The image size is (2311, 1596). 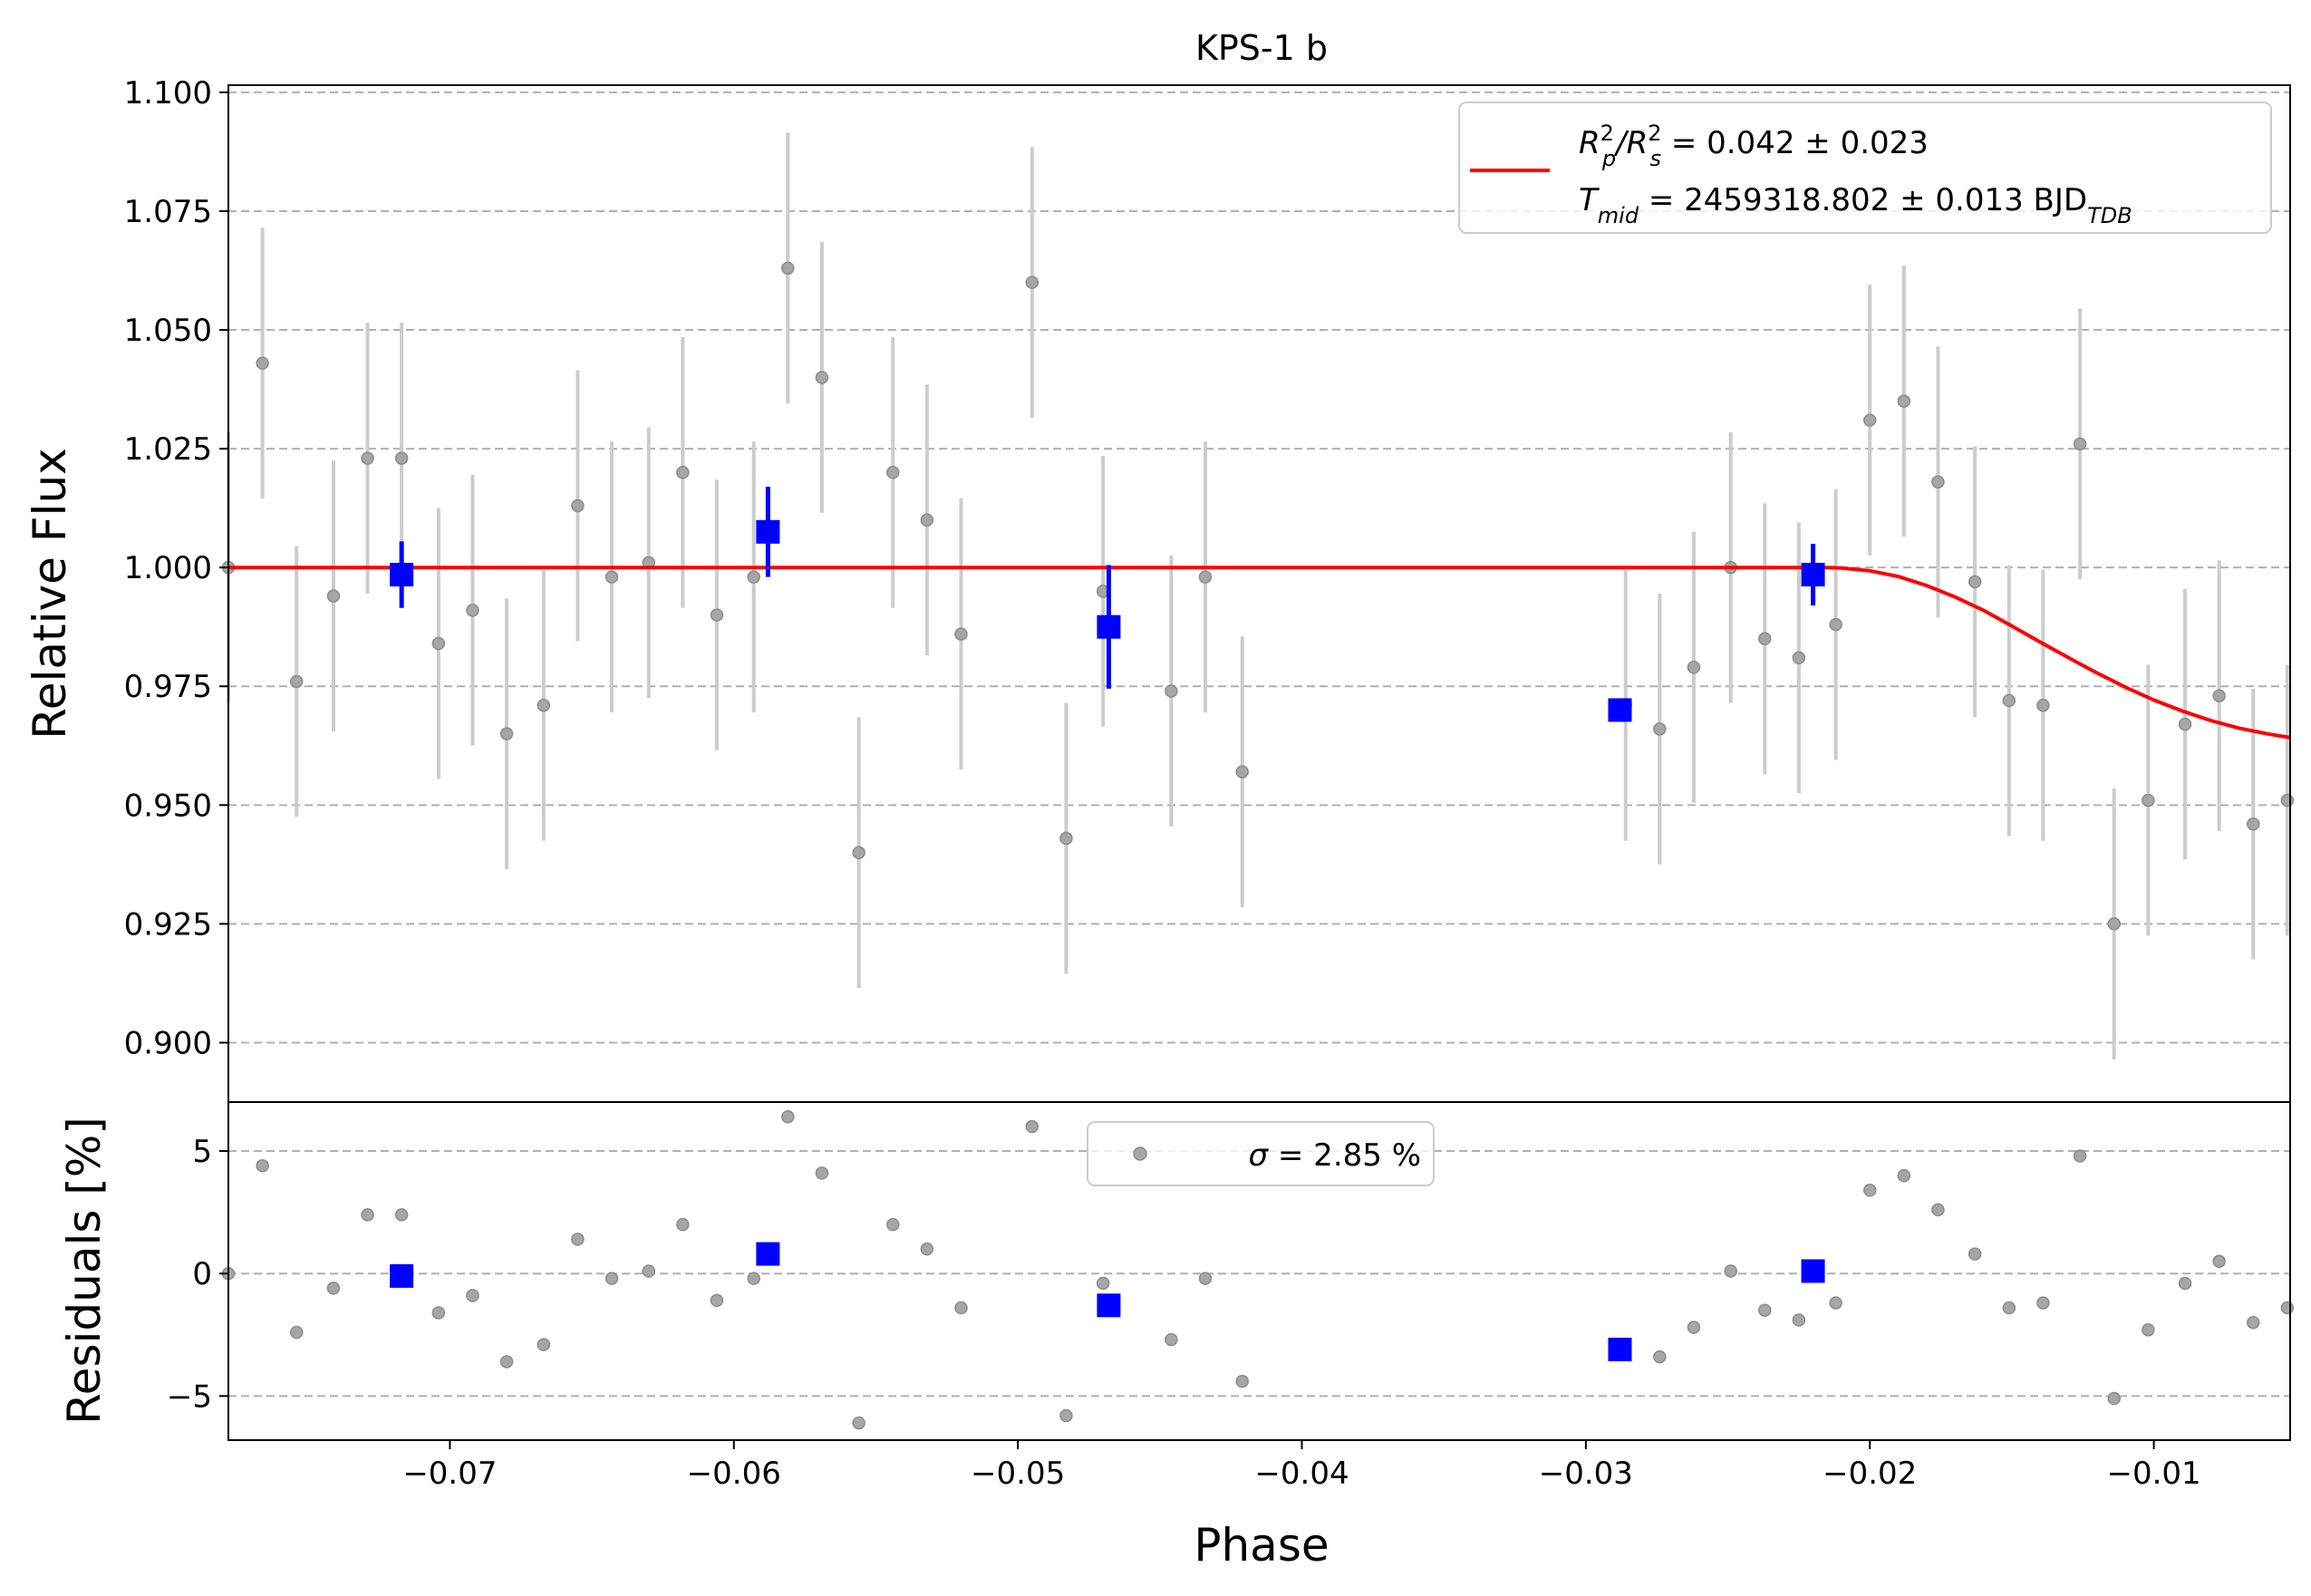 What do you see at coordinates (1795, 143) in the screenshot?
I see `legend-rp-rs-value: = 0.042 ± 0.023` at bounding box center [1795, 143].